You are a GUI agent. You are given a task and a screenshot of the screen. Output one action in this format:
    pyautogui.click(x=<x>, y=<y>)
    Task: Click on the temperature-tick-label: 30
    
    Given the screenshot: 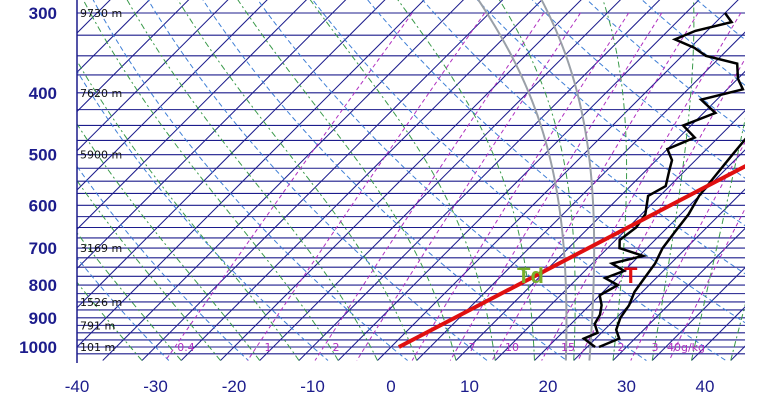 What is the action you would take?
    pyautogui.click(x=626, y=386)
    